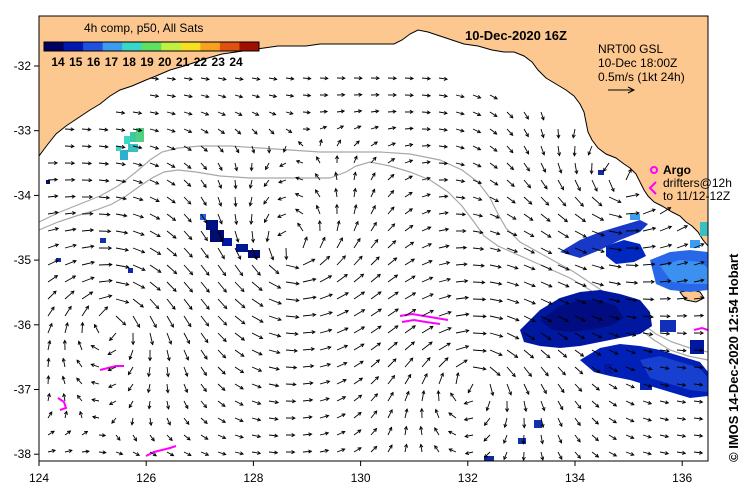  Describe the element at coordinates (112, 62) in the screenshot. I see `colorbar-label: 17` at that location.